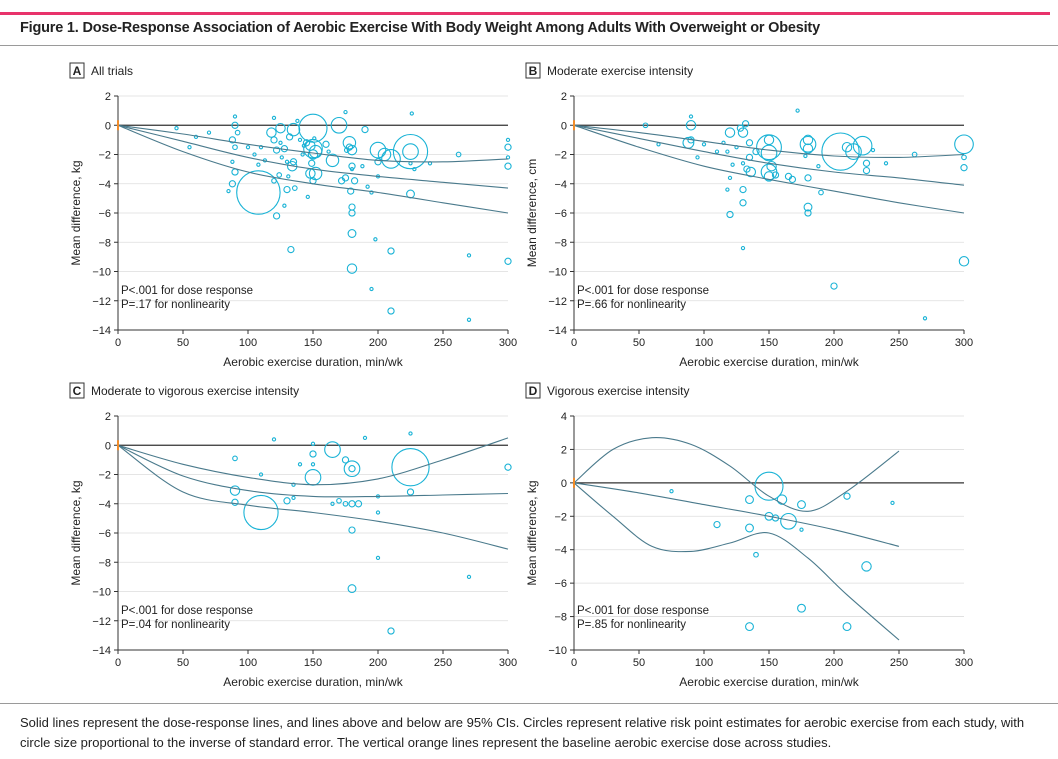 This screenshot has width=1058, height=759. Describe the element at coordinates (175, 305) in the screenshot. I see `annotation-nonlinearity: P=.17 for nonlinearity` at that location.